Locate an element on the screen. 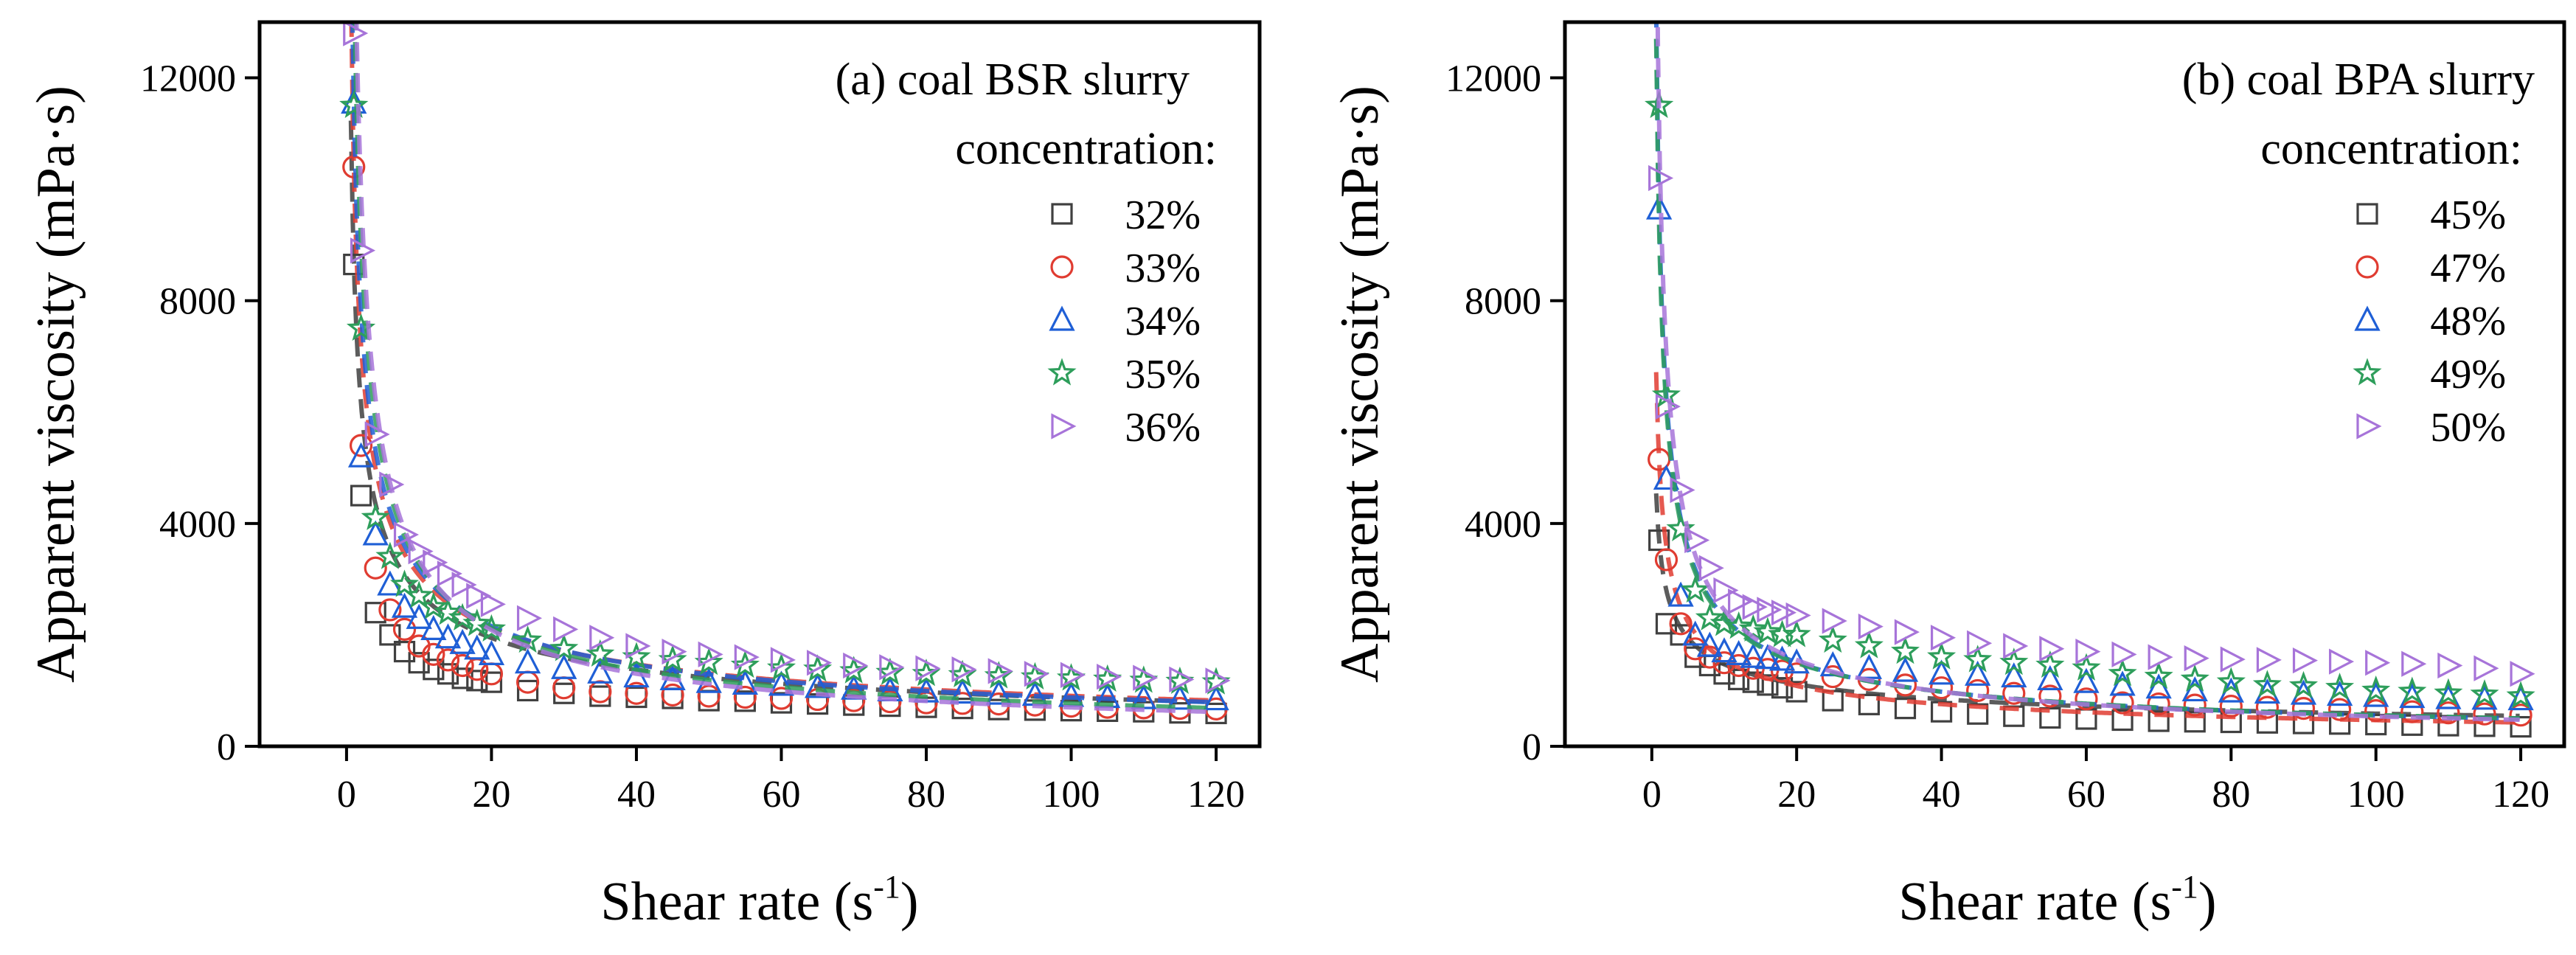 Image resolution: width=2576 pixels, height=955 pixels. x-axis-title-main: Shear rate (s is located at coordinates (2034, 902).